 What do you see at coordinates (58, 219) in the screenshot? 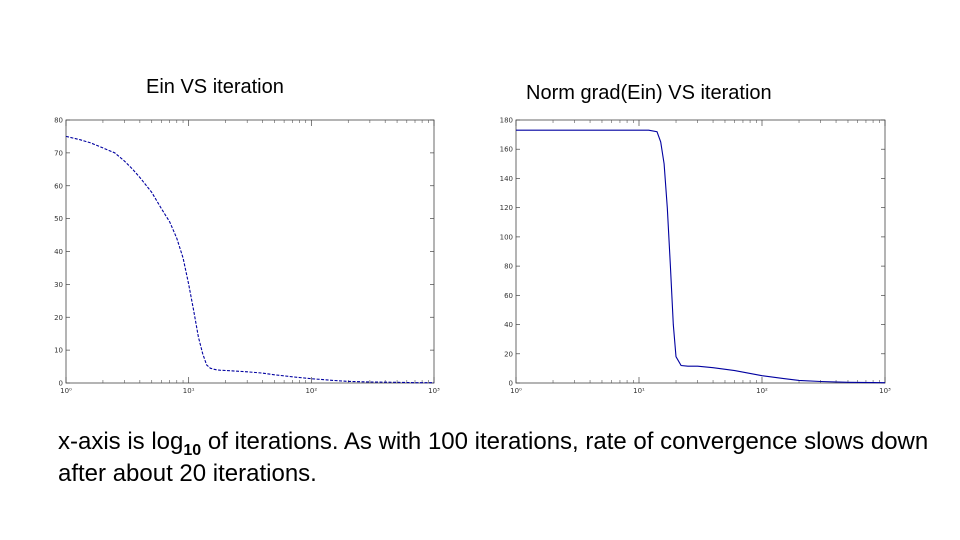
I see `y-tick-label: 50` at bounding box center [58, 219].